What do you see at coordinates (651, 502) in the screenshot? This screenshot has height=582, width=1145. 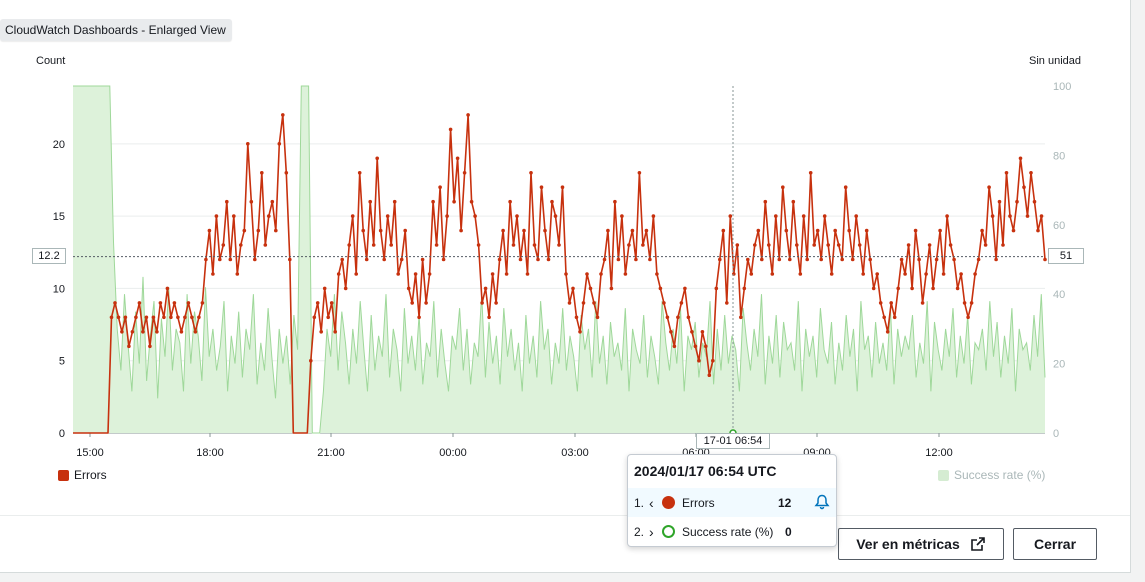 I see `collapse-chevron-icon: ‹` at bounding box center [651, 502].